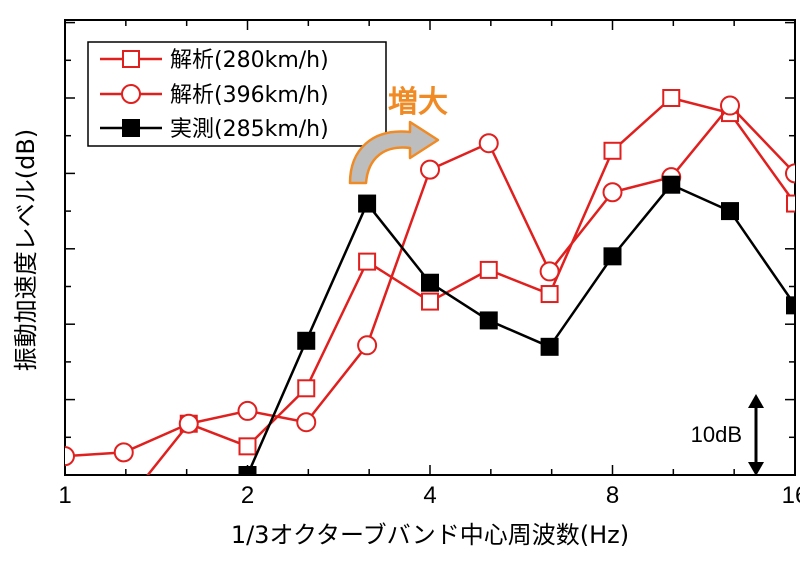  What do you see at coordinates (26, 250) in the screenshot?
I see `y-axis-title: 振動加速度レベル(dB)` at bounding box center [26, 250].